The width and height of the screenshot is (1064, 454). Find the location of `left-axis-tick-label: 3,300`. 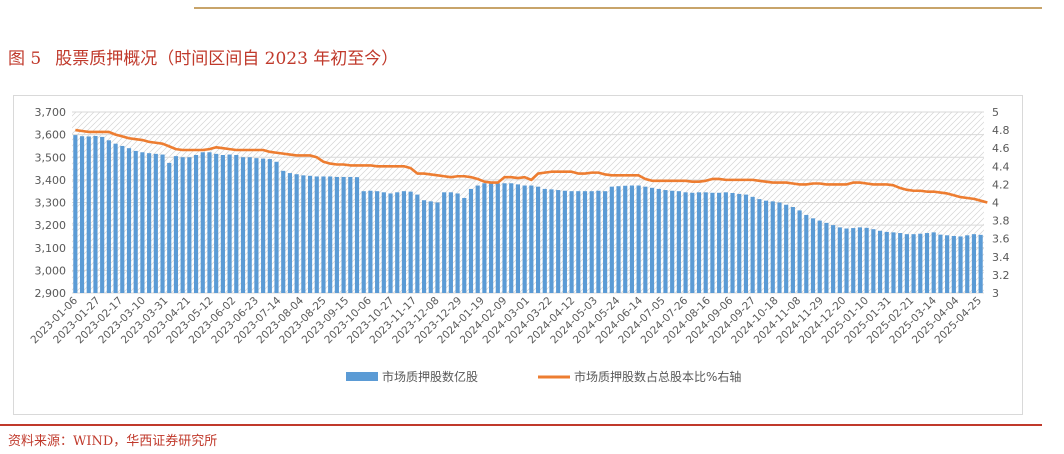

left-axis-tick-label: 3,300 is located at coordinates (51, 203).